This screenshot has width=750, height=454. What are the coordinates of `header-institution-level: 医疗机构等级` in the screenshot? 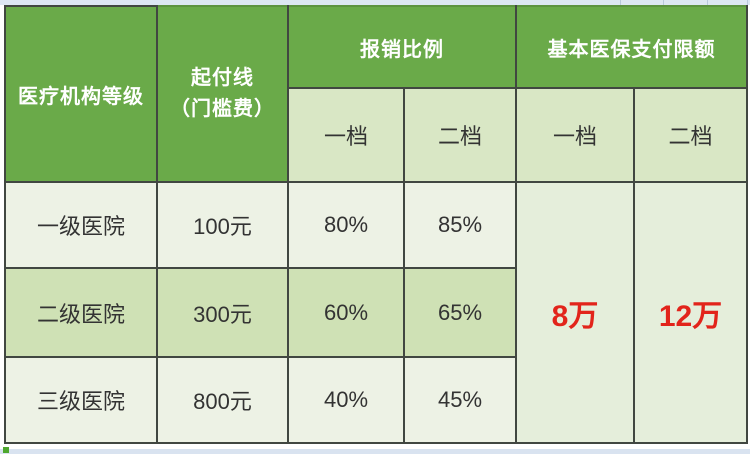 It's located at (81, 94).